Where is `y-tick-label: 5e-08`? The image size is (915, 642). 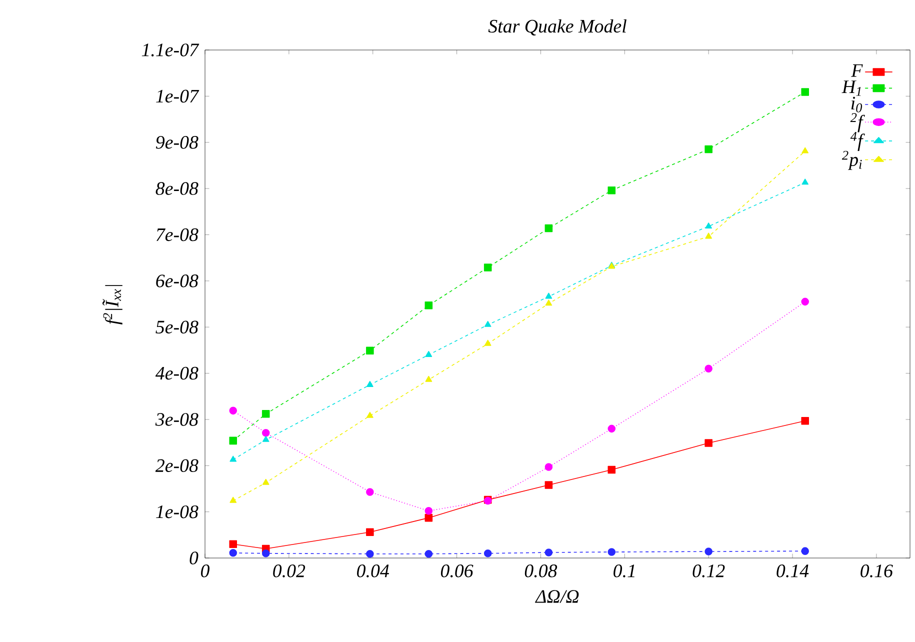 y-tick-label: 5e-08 is located at coordinates (177, 327).